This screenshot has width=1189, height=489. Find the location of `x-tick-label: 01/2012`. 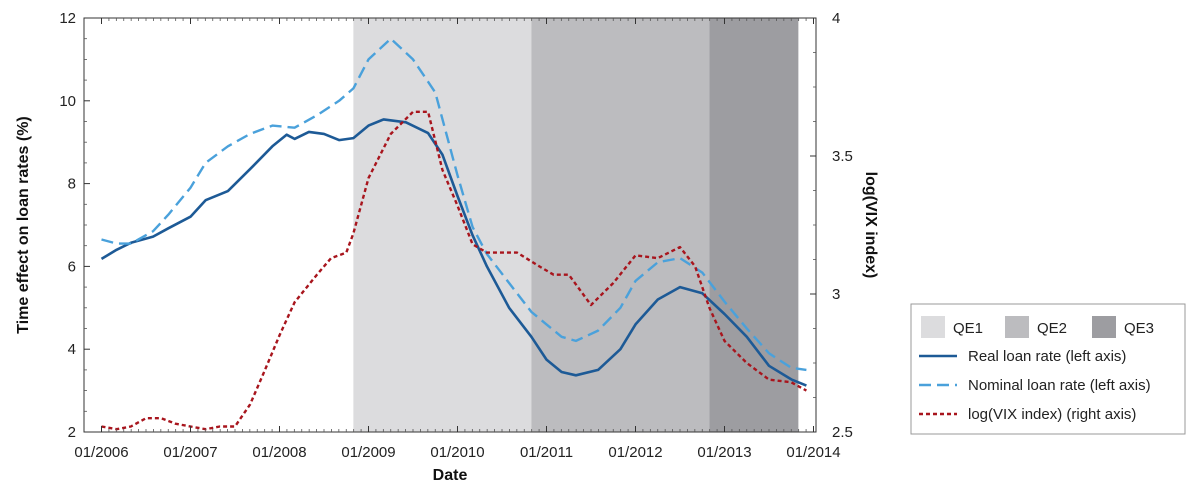

x-tick-label: 01/2012 is located at coordinates (635, 452).